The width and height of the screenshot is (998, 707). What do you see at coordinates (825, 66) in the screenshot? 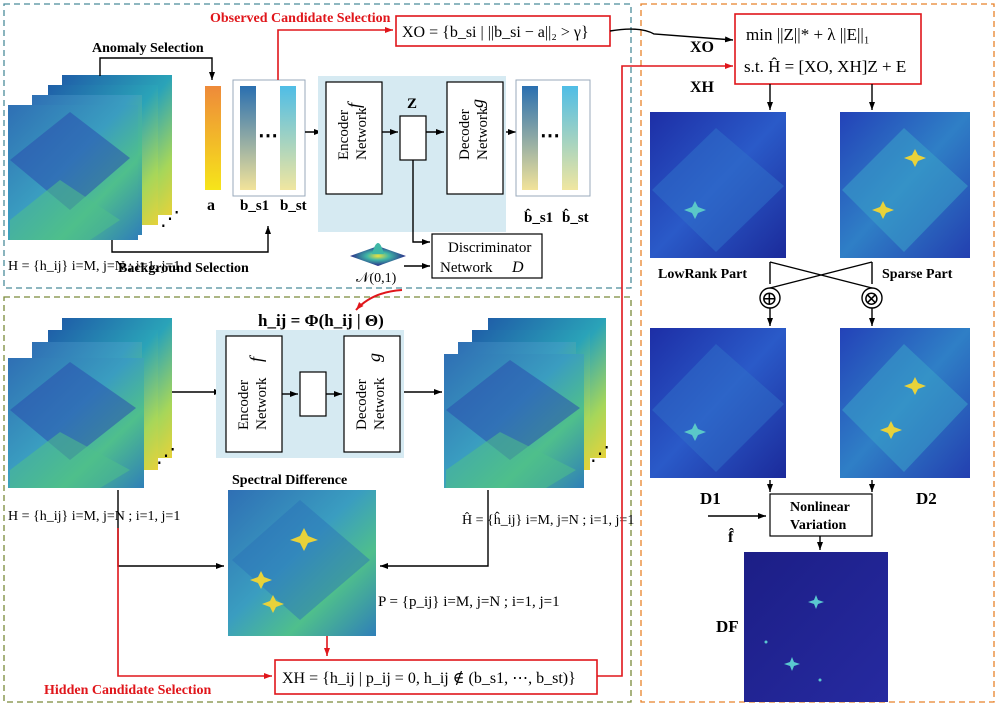
I see `objective-line-2: s.t. Ĥ = [XO, XH]Z + E` at bounding box center [825, 66].